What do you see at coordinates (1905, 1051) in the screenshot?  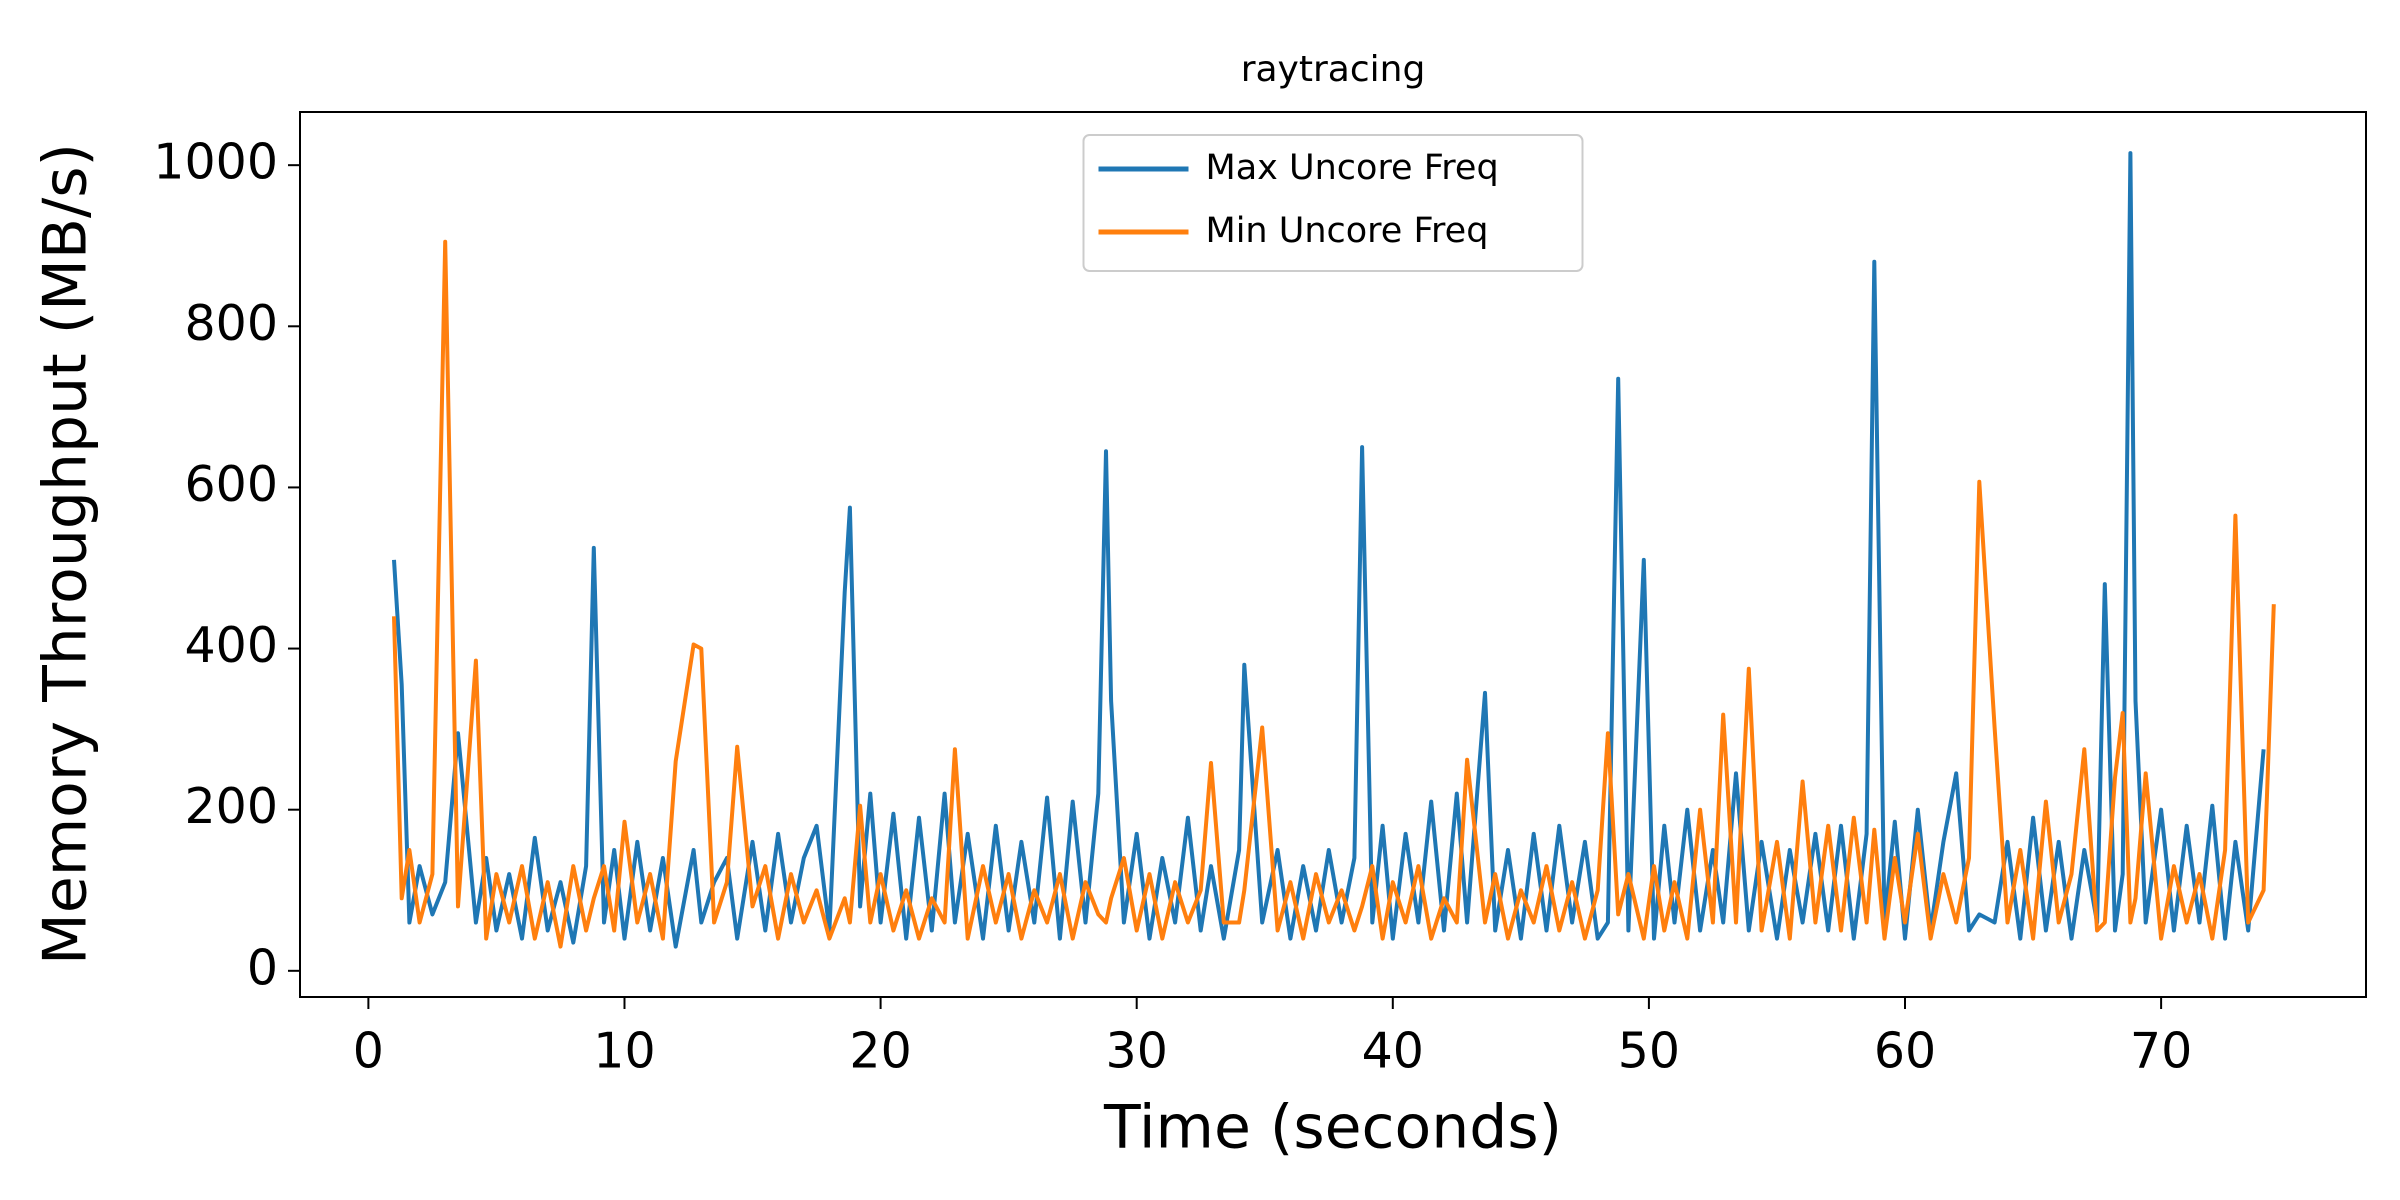 I see `x-tick-label: 60` at bounding box center [1905, 1051].